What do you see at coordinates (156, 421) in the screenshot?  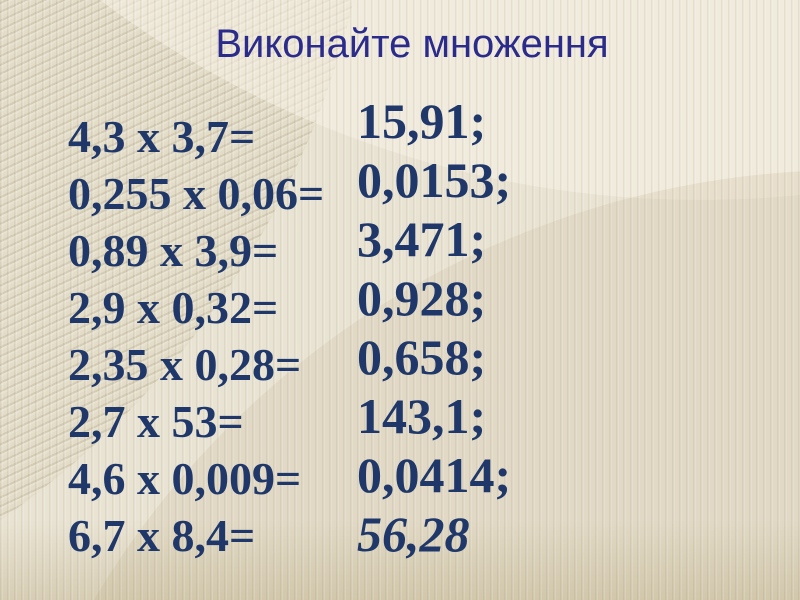 I see `problem-line: 2,7 х 53=` at bounding box center [156, 421].